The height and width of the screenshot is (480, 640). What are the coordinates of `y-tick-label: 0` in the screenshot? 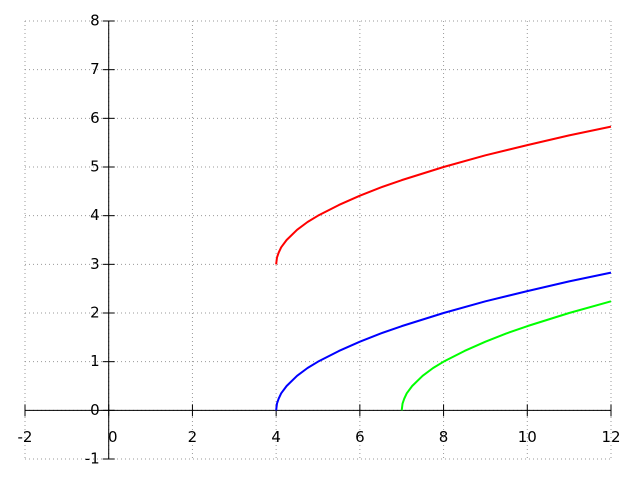 It's located at (95, 410).